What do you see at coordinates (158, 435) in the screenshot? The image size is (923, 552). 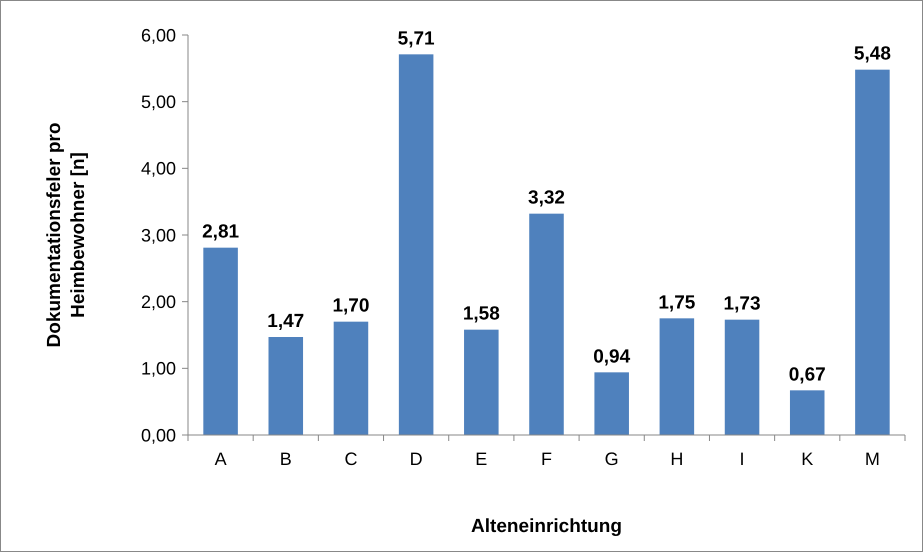 I see `y-tick-label: 0,00` at bounding box center [158, 435].